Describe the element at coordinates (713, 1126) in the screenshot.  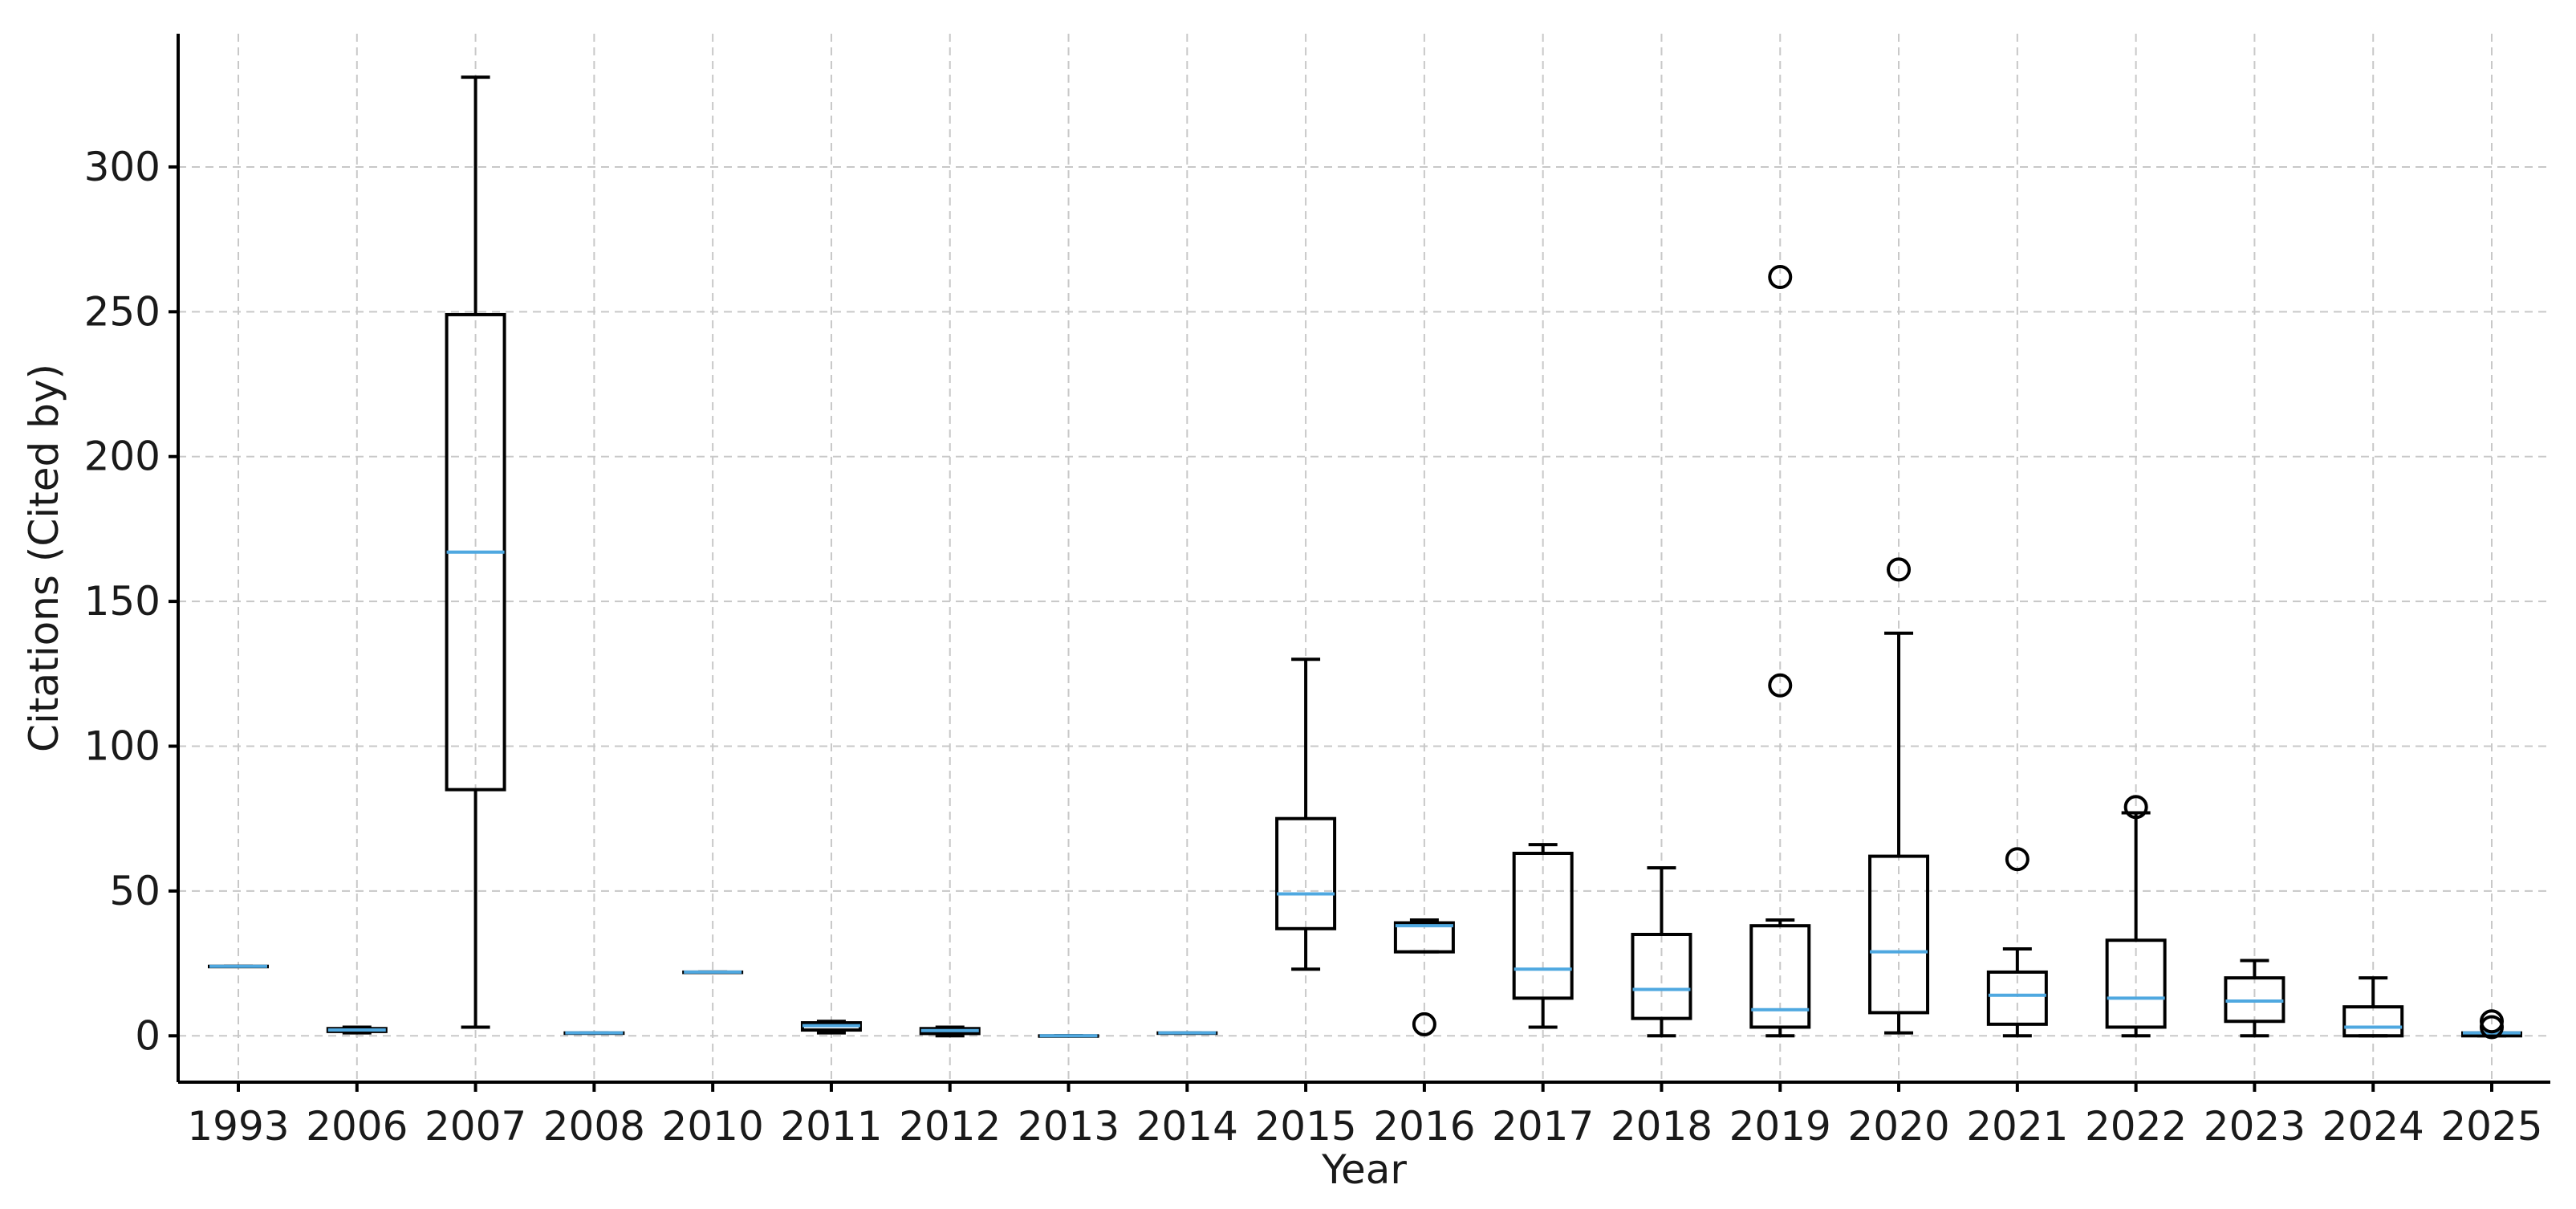
I see `x-tick-label: 2010` at that location.